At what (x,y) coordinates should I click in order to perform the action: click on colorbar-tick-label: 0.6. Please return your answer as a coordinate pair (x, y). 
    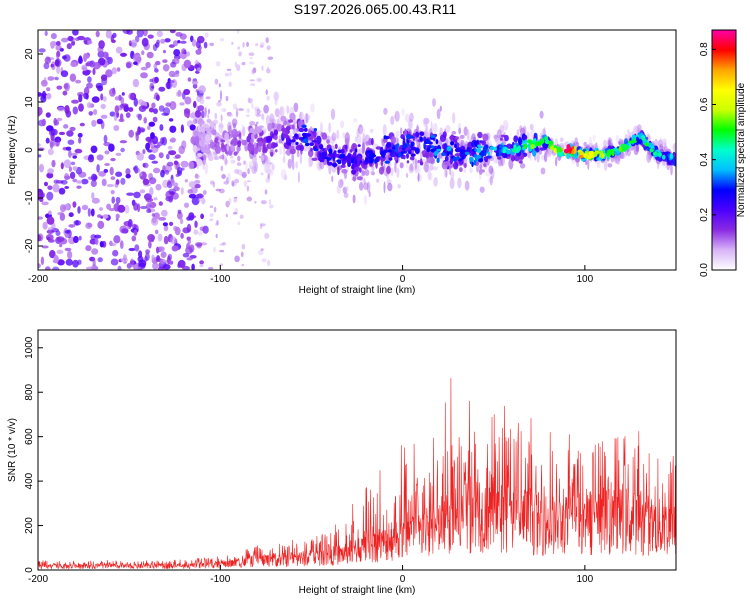
    Looking at the image, I should click on (704, 104).